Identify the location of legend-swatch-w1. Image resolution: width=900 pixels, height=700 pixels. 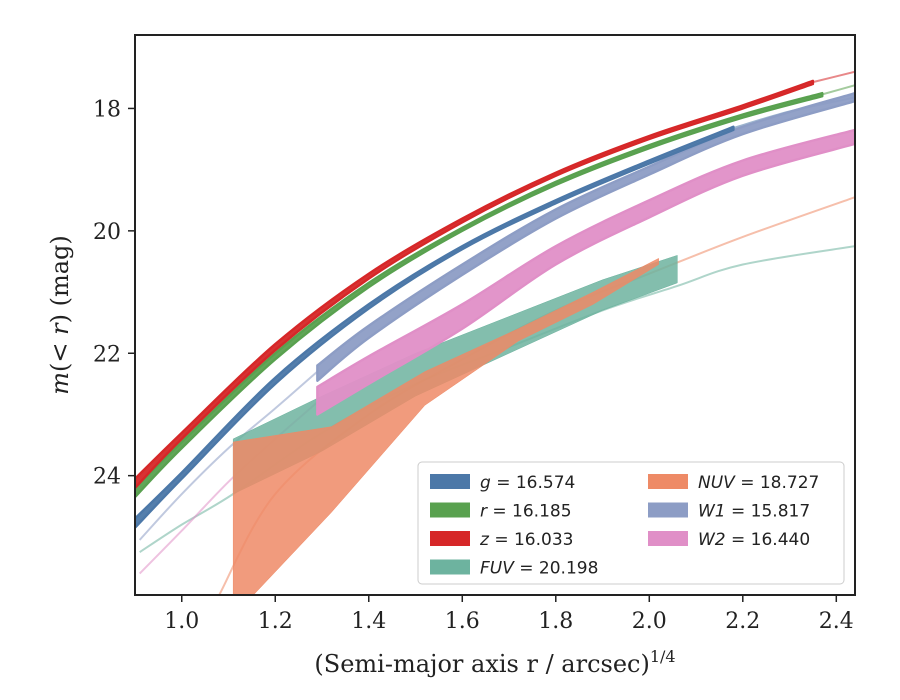
(668, 510).